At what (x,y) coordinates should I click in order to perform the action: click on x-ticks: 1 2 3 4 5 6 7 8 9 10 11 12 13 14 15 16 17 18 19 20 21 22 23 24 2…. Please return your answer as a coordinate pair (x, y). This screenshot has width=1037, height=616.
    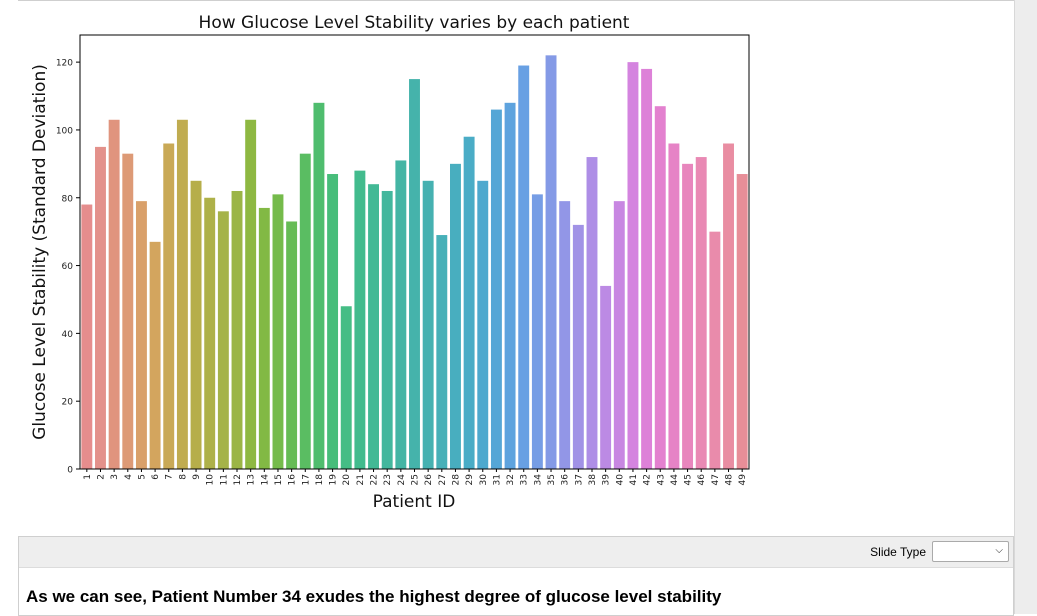
    Looking at the image, I should click on (415, 477).